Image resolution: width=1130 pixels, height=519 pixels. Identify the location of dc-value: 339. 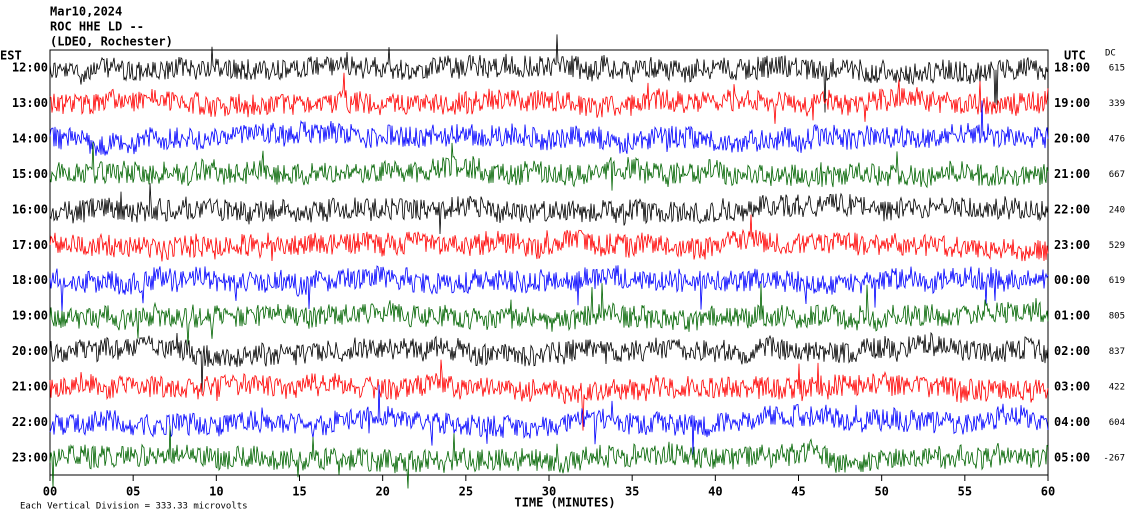
(1117, 104).